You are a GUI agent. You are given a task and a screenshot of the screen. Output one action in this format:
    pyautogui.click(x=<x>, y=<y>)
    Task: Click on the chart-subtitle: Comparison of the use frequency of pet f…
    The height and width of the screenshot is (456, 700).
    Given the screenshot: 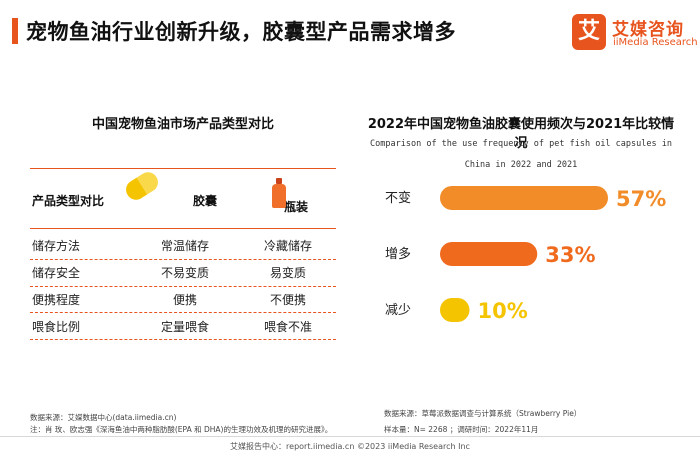 What is the action you would take?
    pyautogui.click(x=521, y=154)
    